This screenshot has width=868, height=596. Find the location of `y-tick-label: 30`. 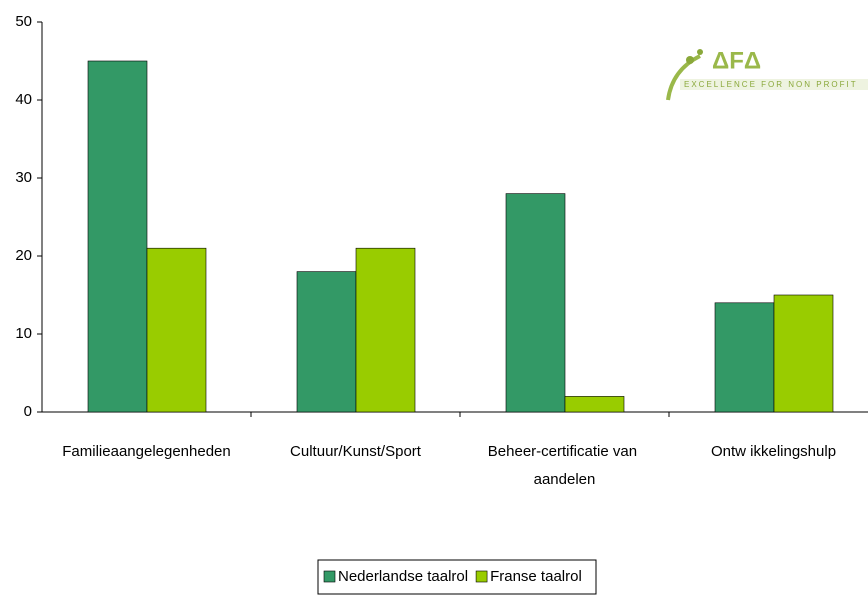

y-tick-label: 30 is located at coordinates (23, 177).